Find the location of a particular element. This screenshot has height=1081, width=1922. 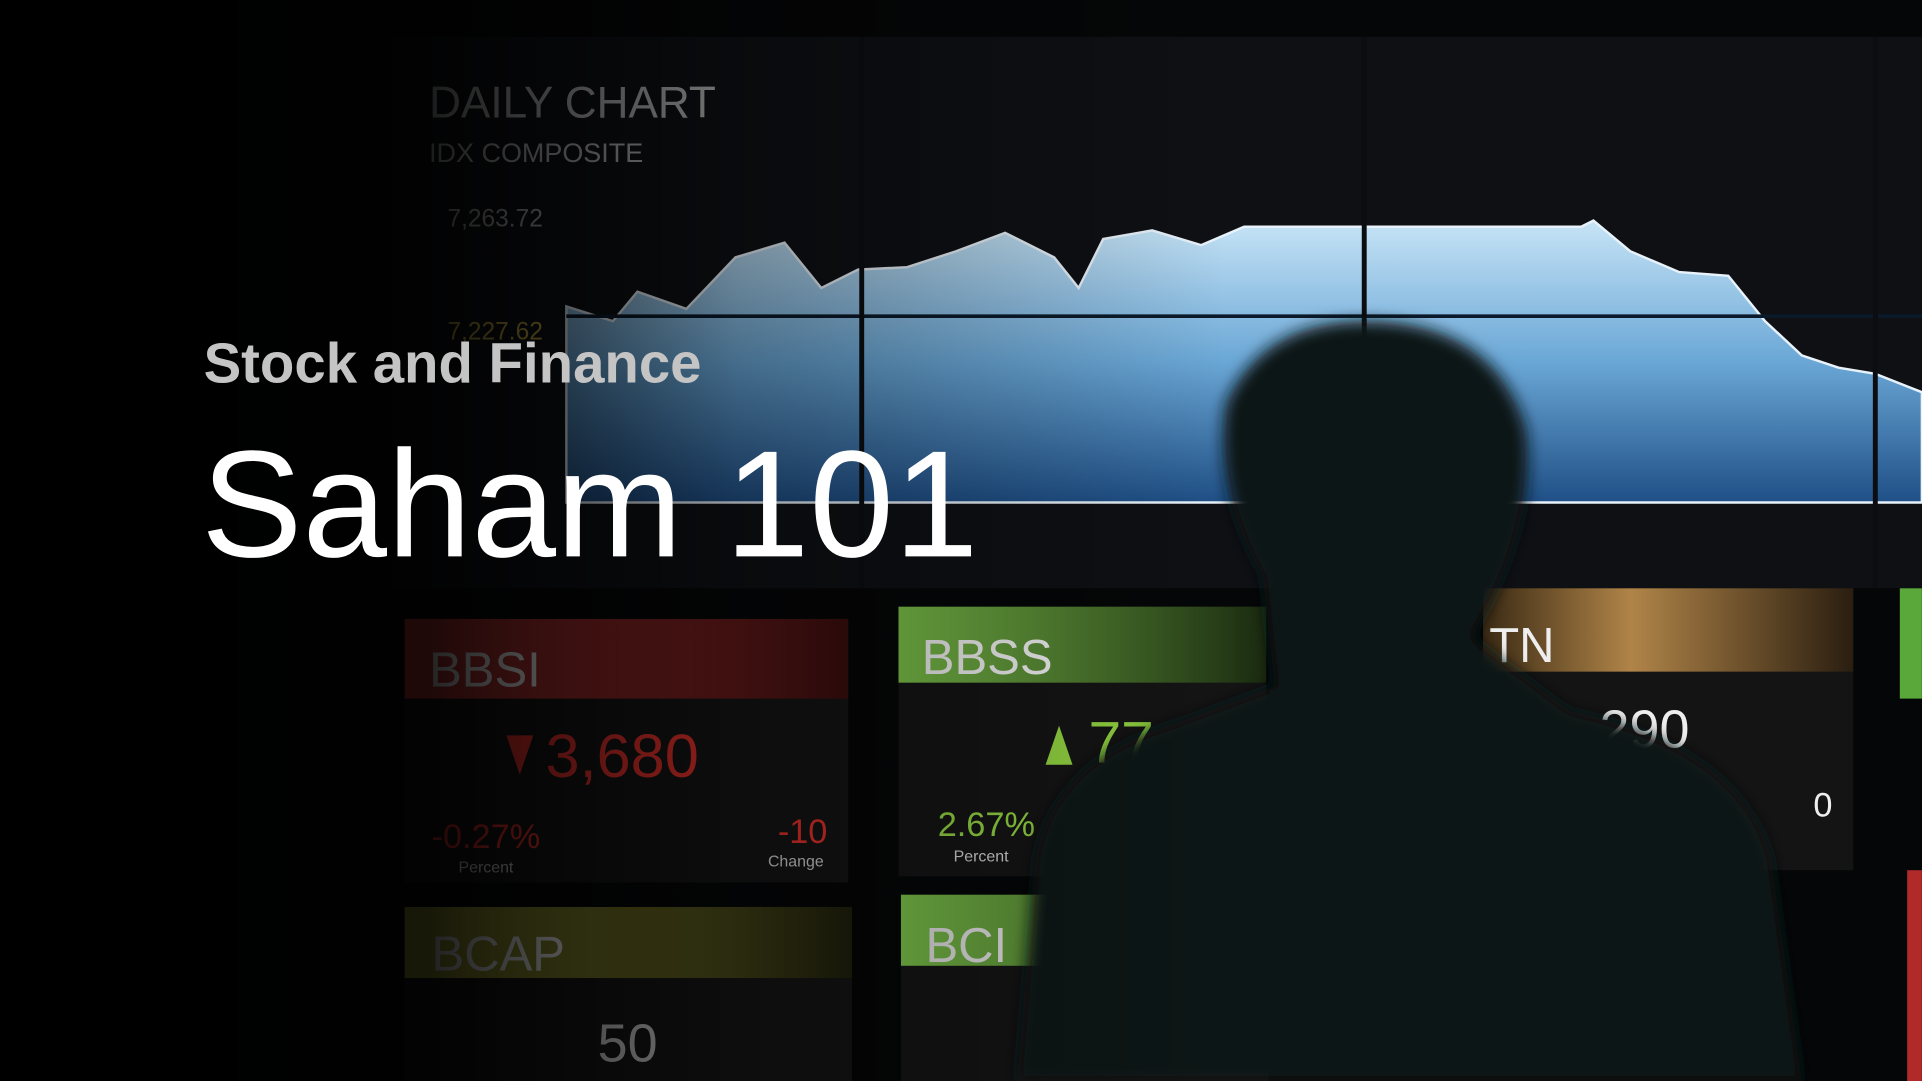

eyebrow: Stock and Finance is located at coordinates (453, 362).